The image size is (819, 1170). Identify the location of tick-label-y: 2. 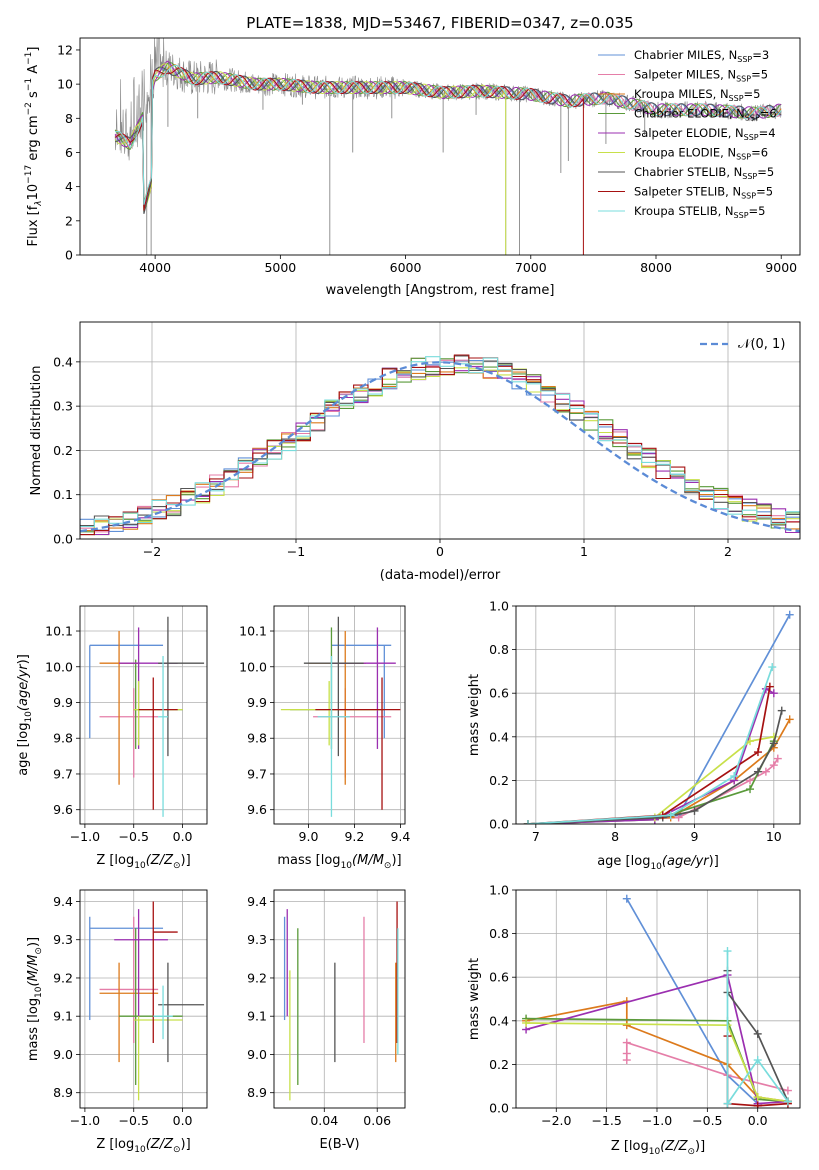
(69, 220).